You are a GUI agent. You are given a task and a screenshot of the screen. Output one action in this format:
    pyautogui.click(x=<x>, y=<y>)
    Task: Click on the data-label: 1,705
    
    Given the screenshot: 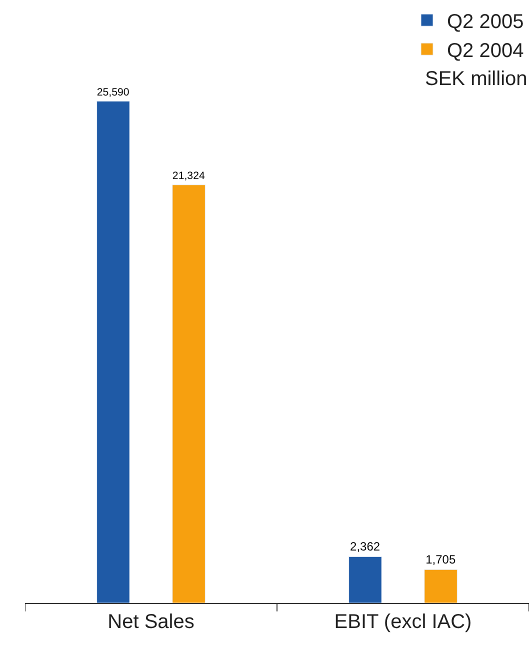 What is the action you would take?
    pyautogui.click(x=441, y=559)
    